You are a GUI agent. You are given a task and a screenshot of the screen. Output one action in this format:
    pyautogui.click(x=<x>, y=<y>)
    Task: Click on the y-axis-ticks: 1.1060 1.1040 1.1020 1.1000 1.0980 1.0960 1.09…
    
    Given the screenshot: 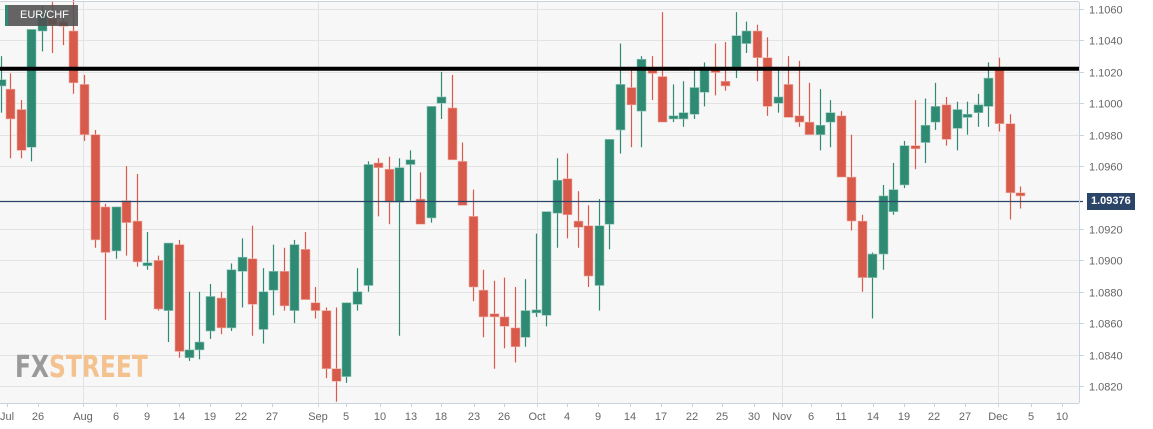 What is the action you would take?
    pyautogui.click(x=1101, y=199)
    